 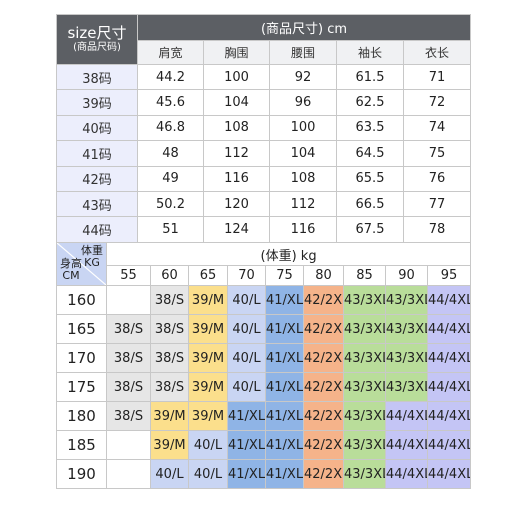 I want to click on weight-header: 90, so click(x=406, y=275).